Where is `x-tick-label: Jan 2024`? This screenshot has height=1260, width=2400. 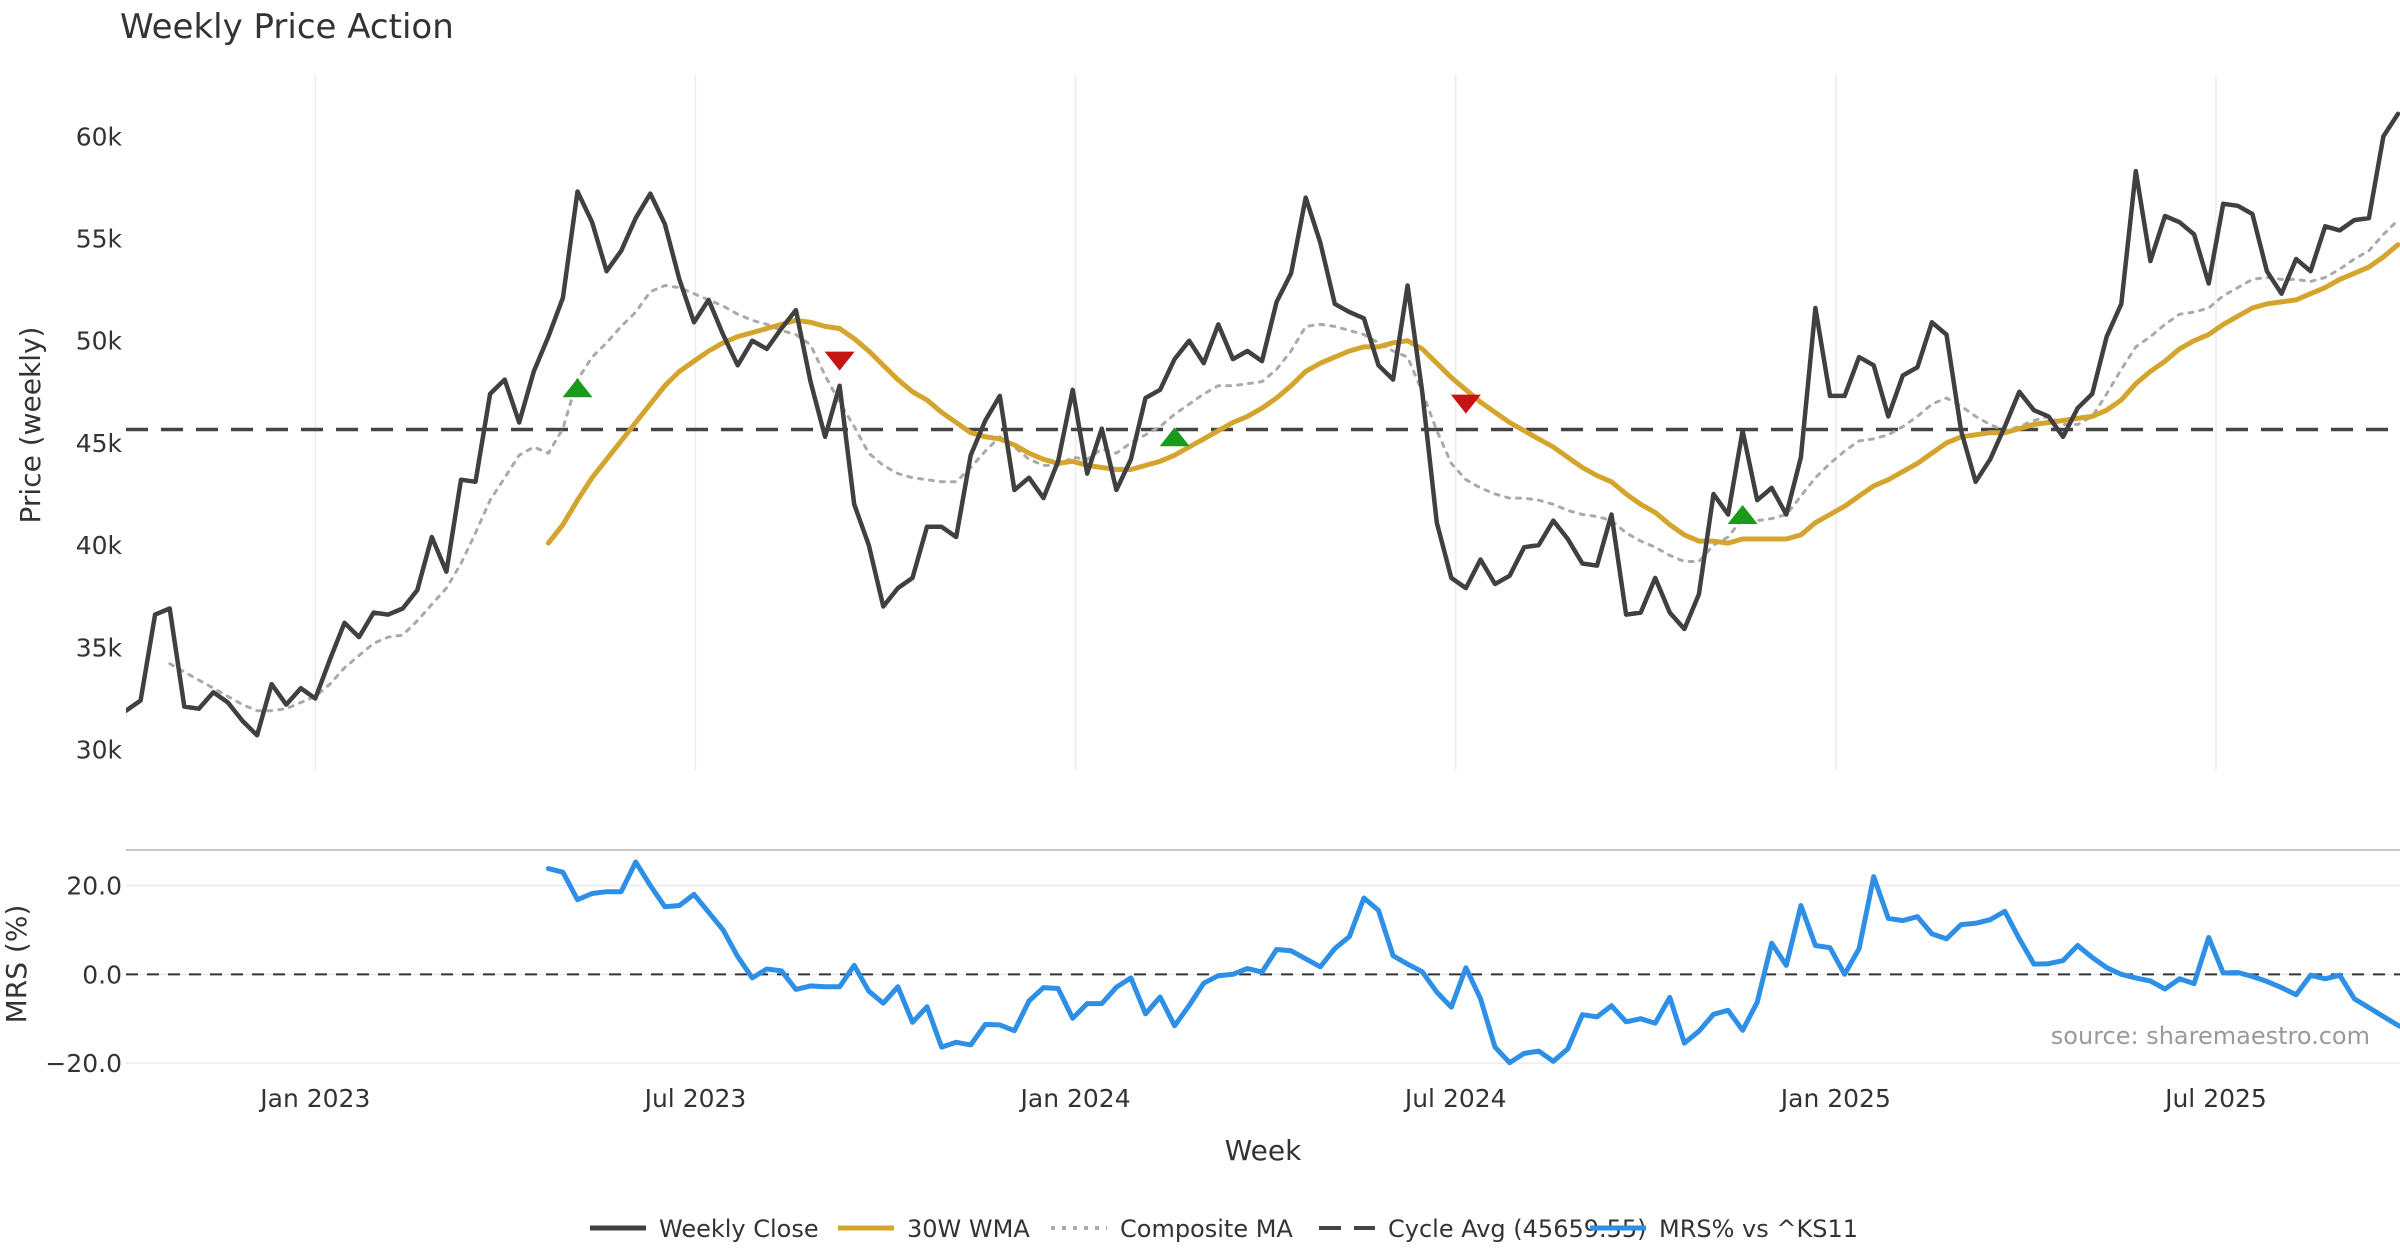 x-tick-label: Jan 2024 is located at coordinates (1075, 1098).